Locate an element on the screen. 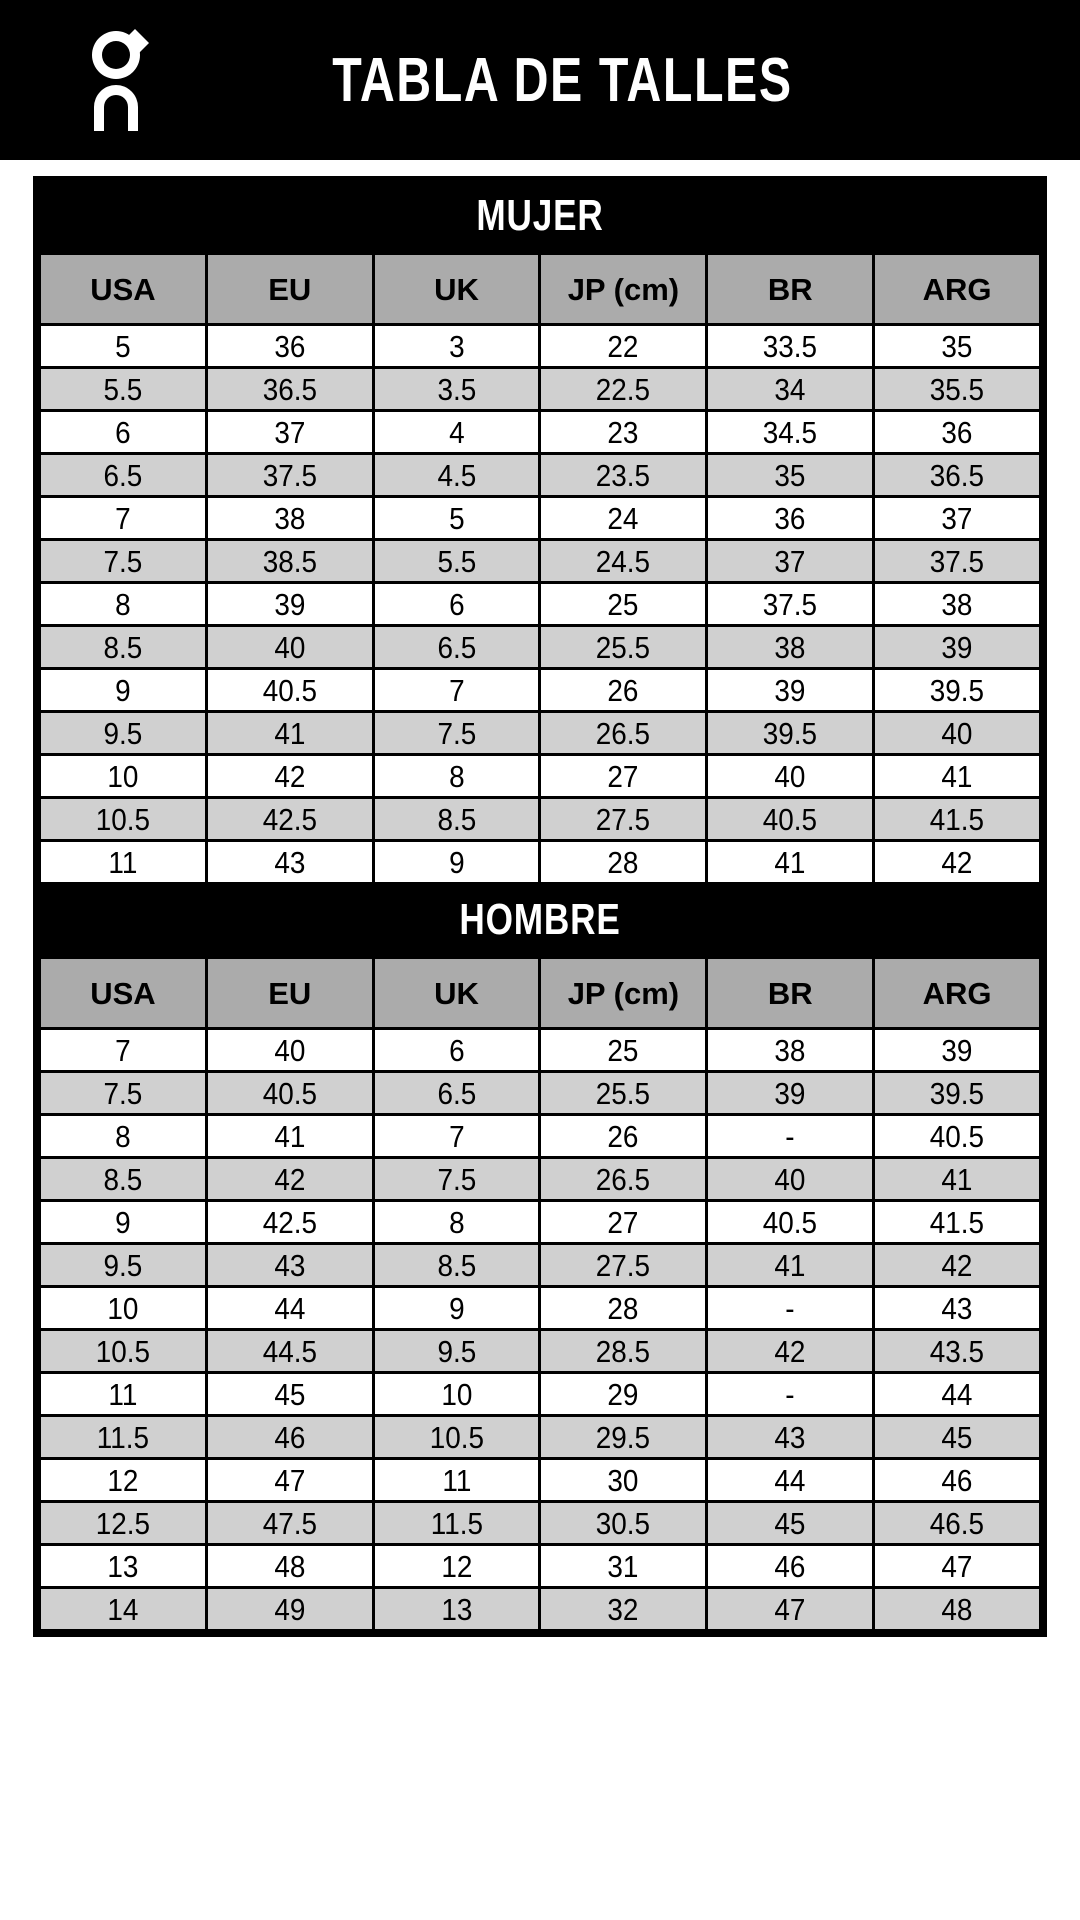 The height and width of the screenshot is (1920, 1080). cell-uk: 8.5 is located at coordinates (456, 819).